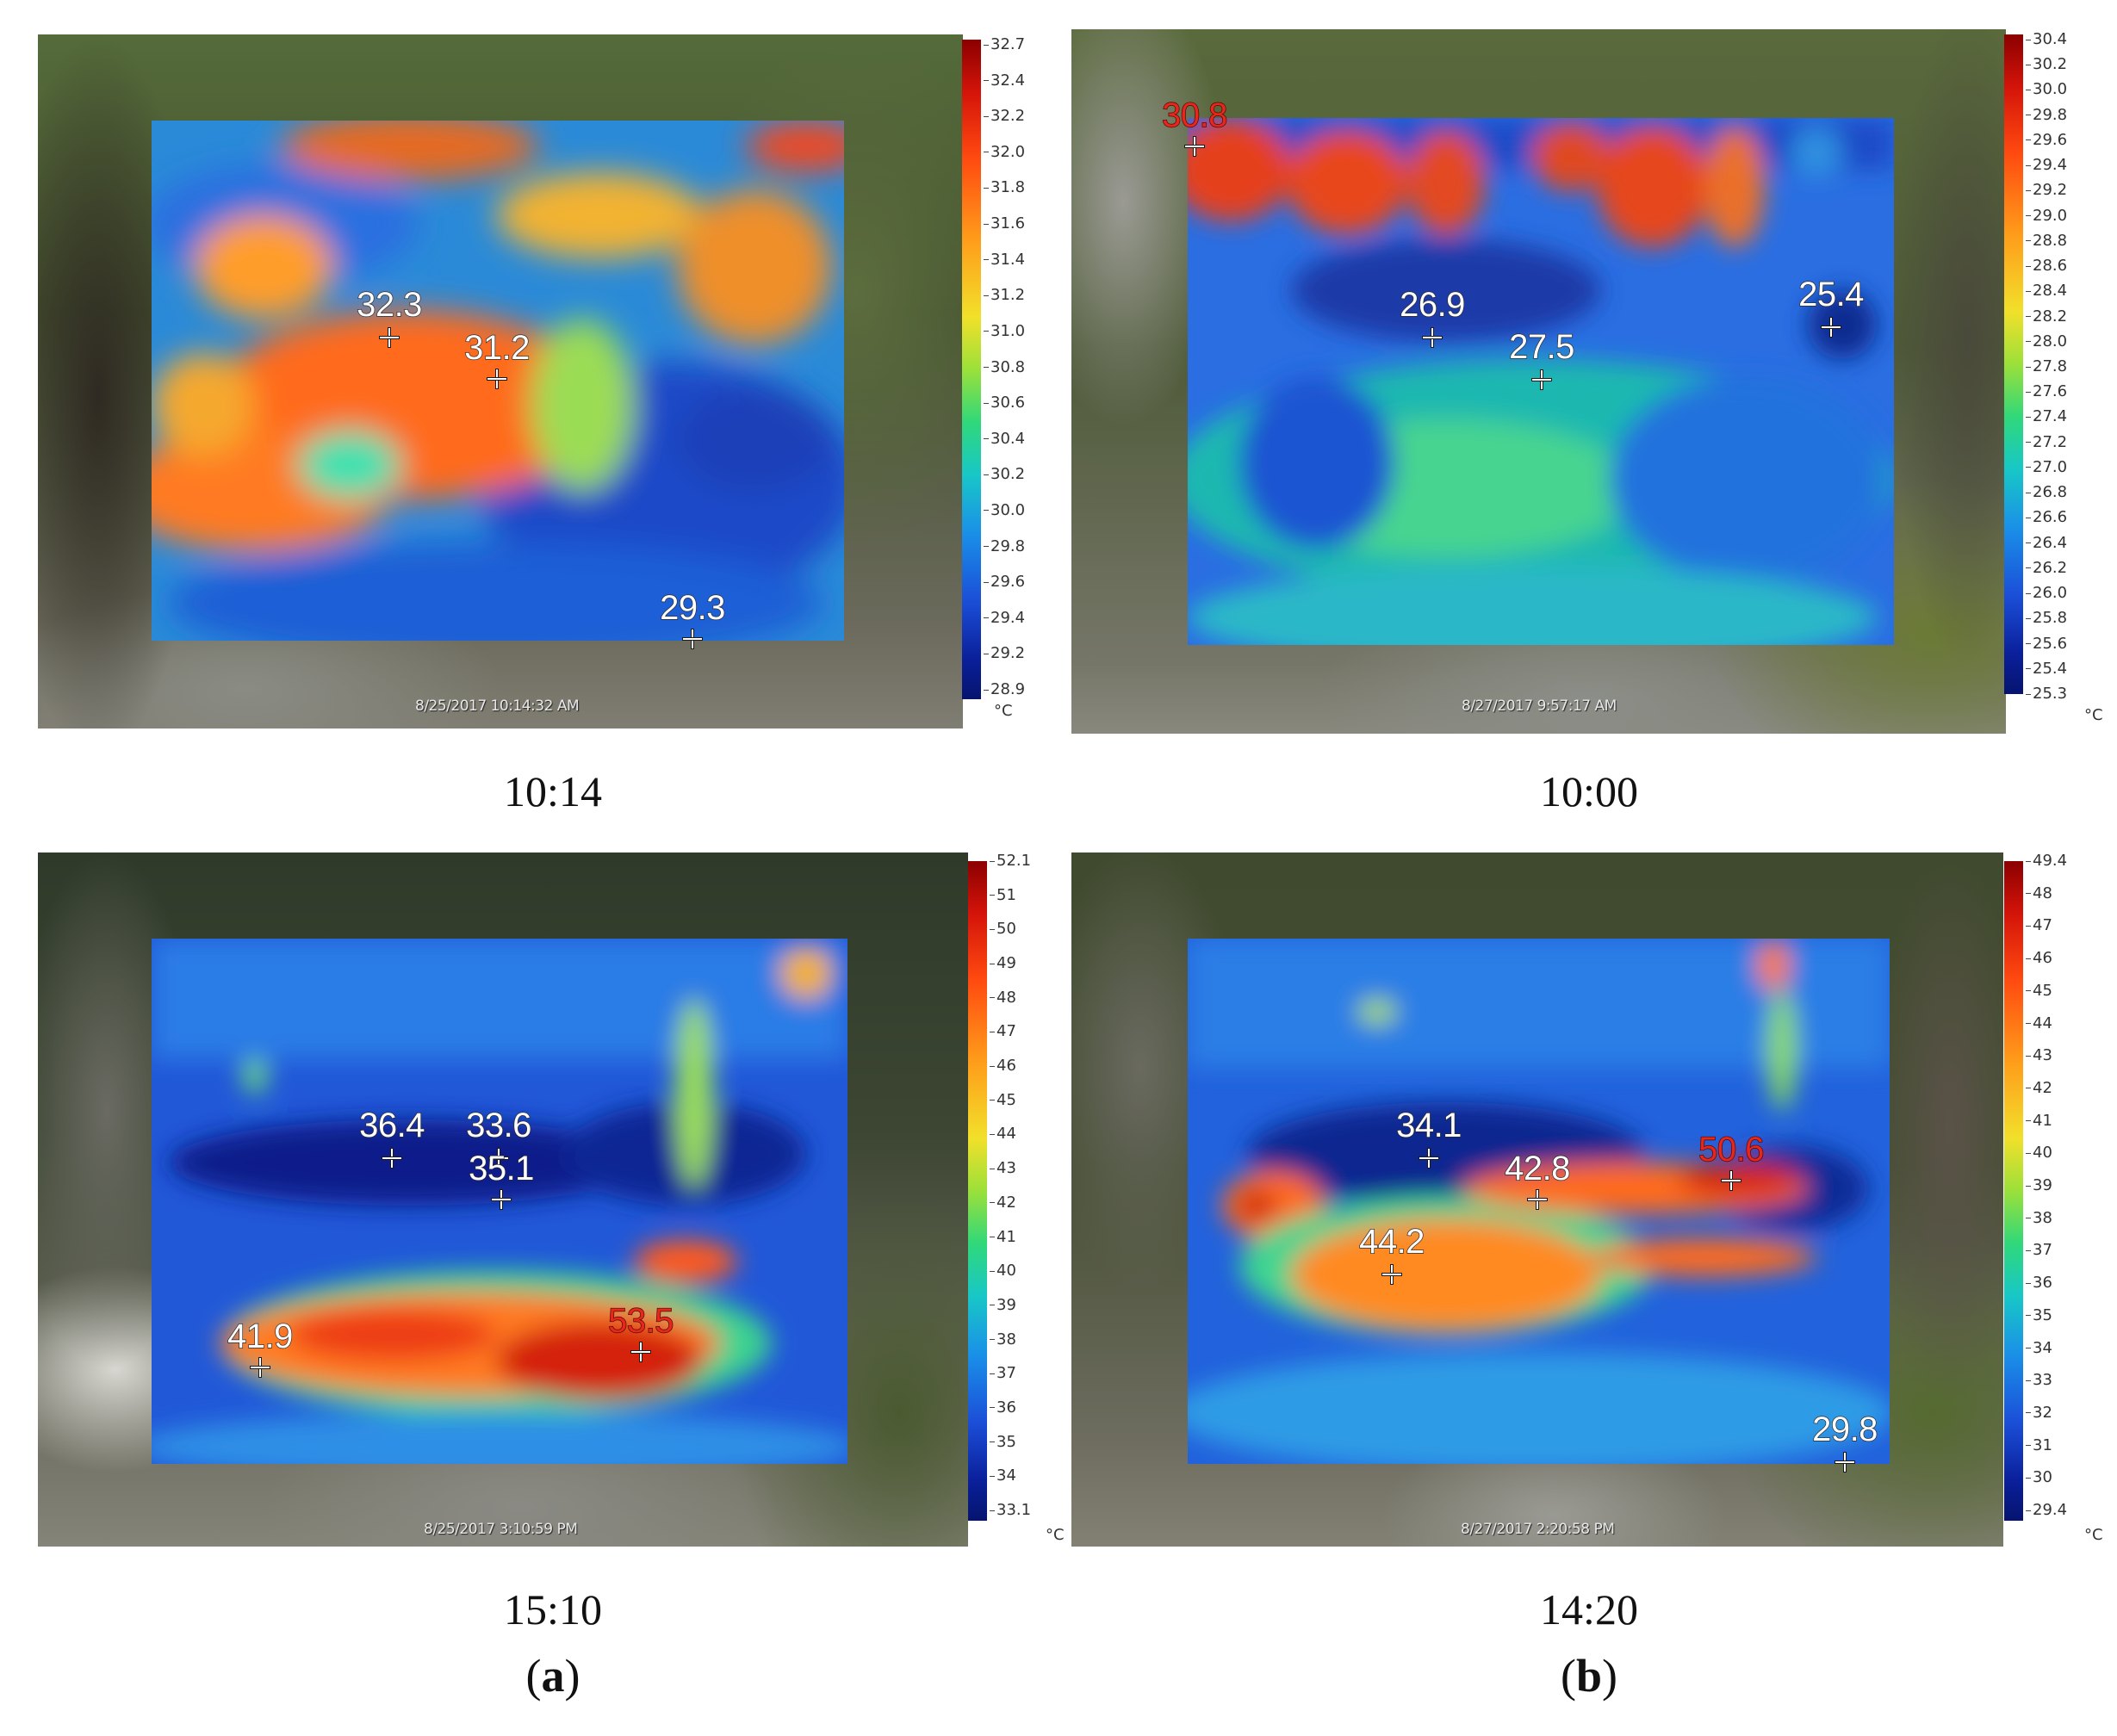  Describe the element at coordinates (2046, 442) in the screenshot. I see `scale-tick-label: 27.2` at that location.